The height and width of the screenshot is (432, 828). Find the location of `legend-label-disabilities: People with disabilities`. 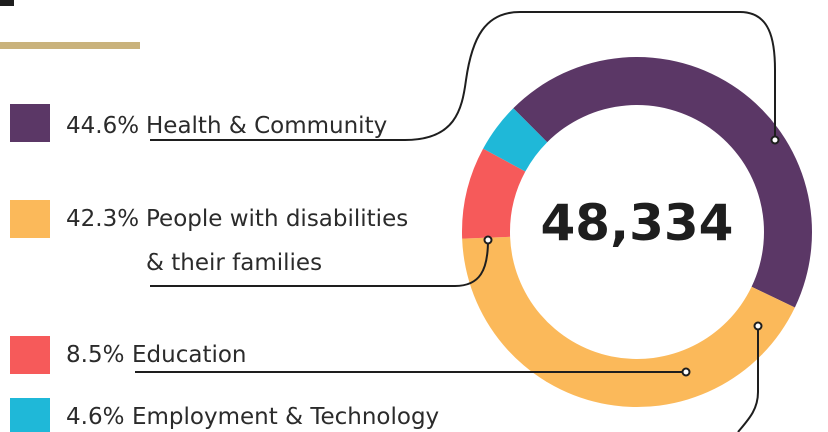

legend-label-disabilities: People with disabilities is located at coordinates (277, 219).